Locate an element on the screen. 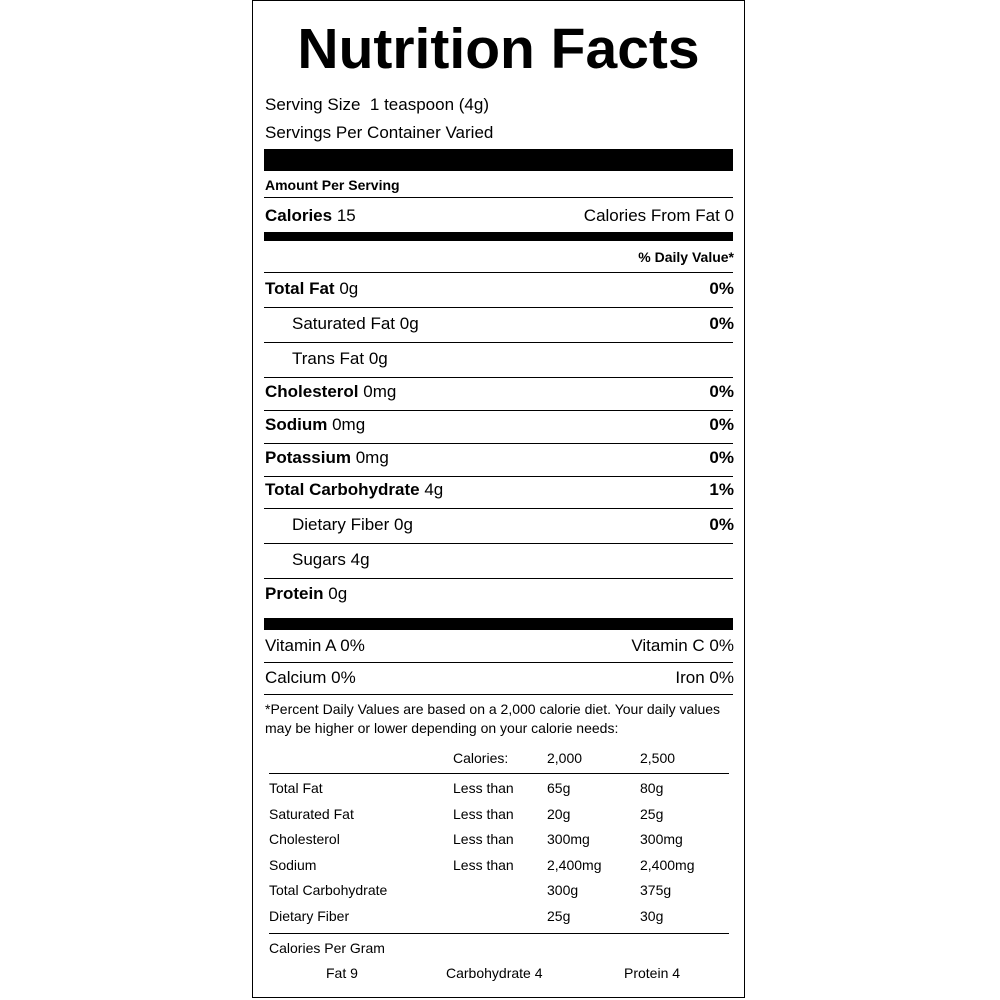 This screenshot has width=1000, height=1000. nutrient-name: Potassium is located at coordinates (308, 457).